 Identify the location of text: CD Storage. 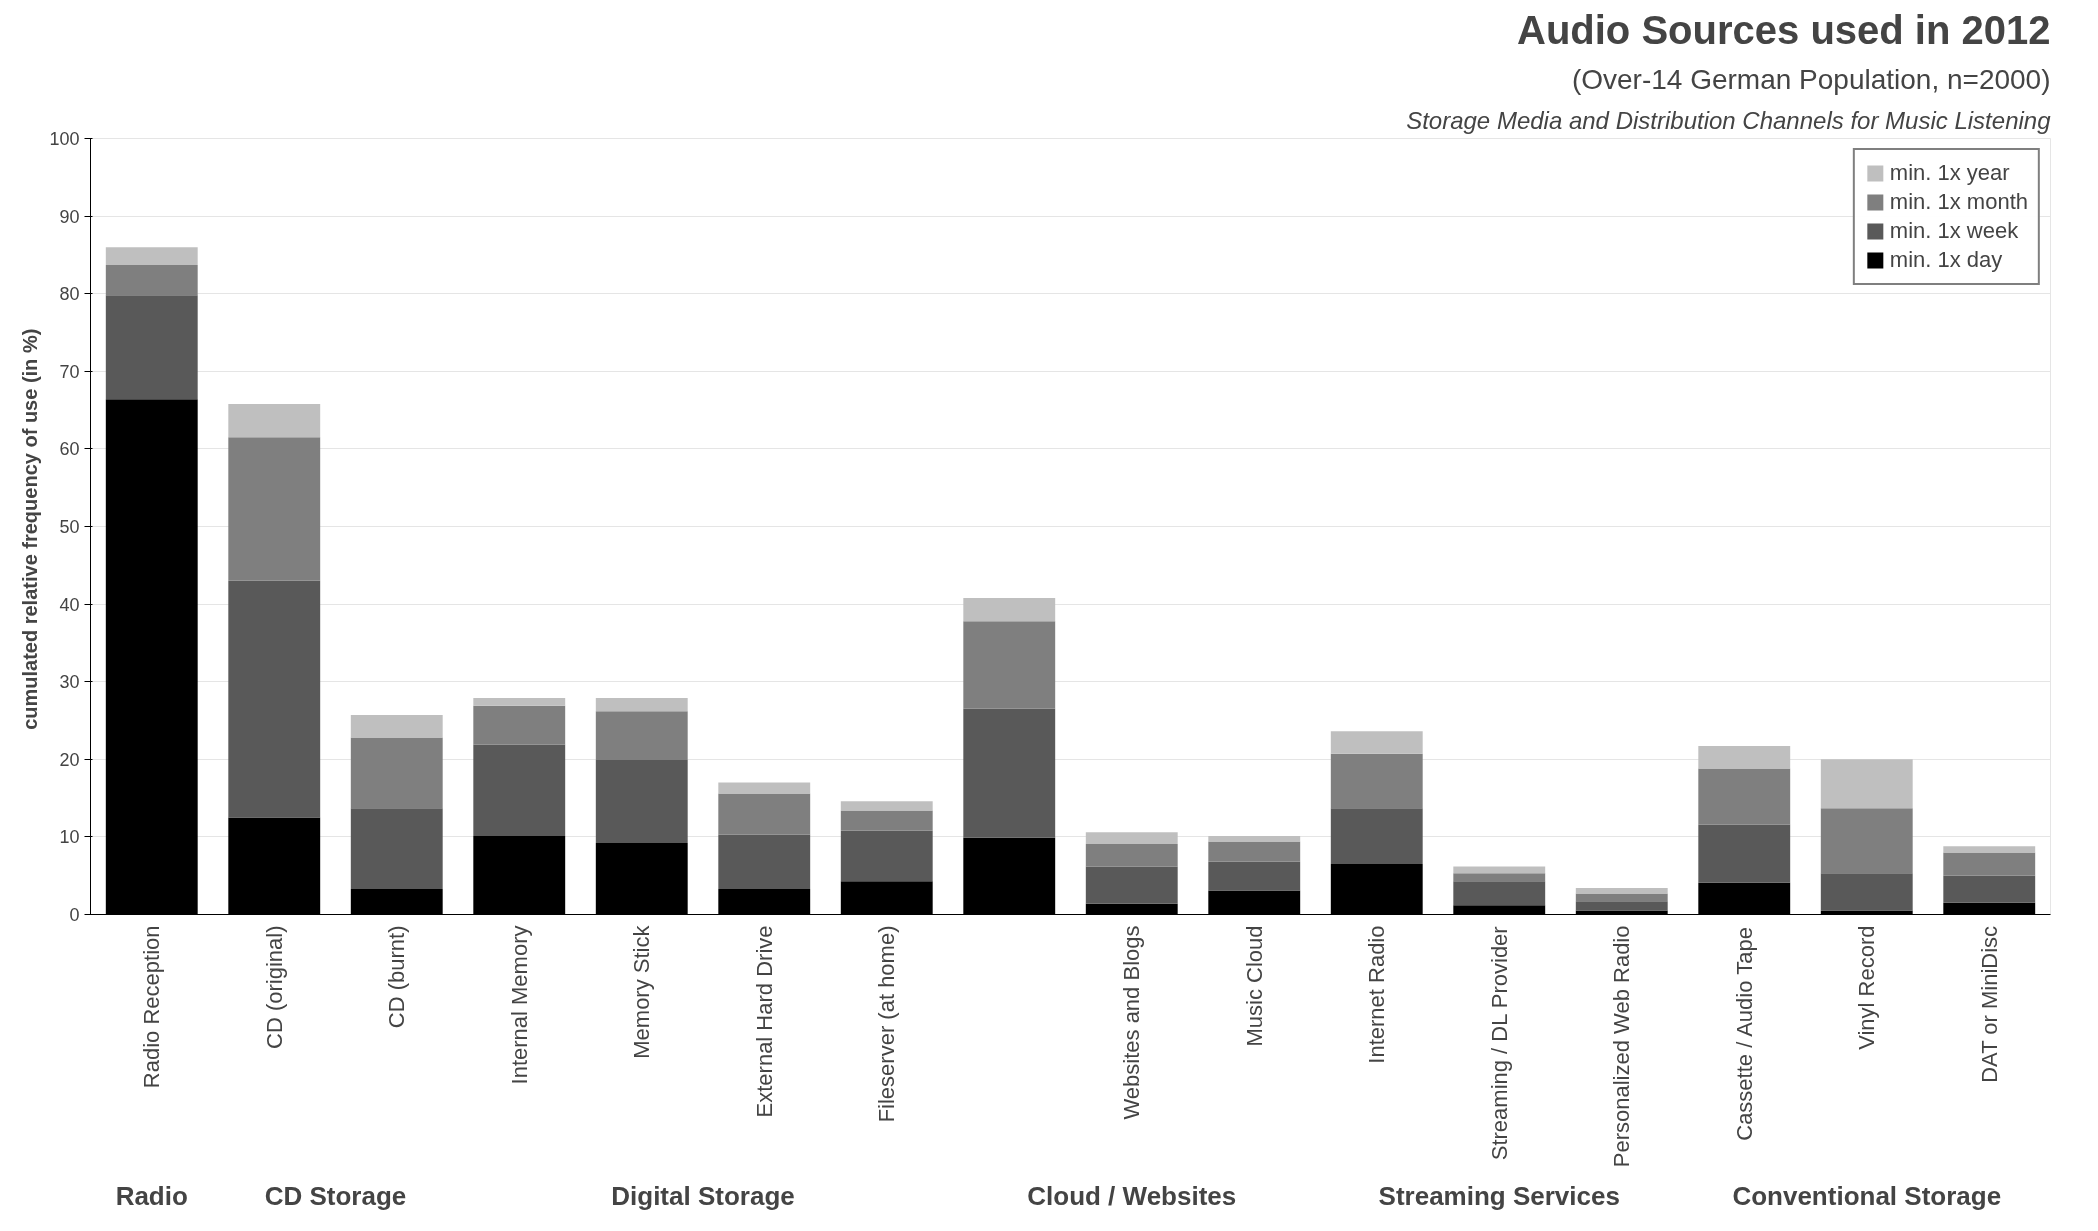
(335, 1195).